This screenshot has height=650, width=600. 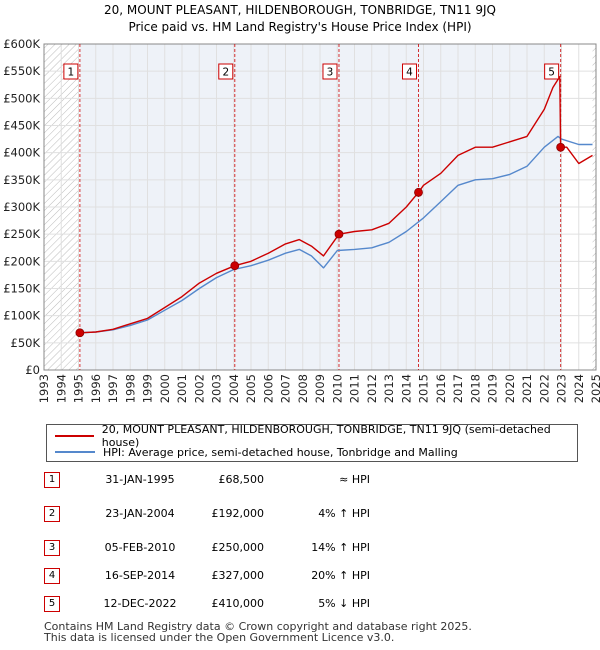 I want to click on y-tick-label: £50K, so click(x=26, y=343).